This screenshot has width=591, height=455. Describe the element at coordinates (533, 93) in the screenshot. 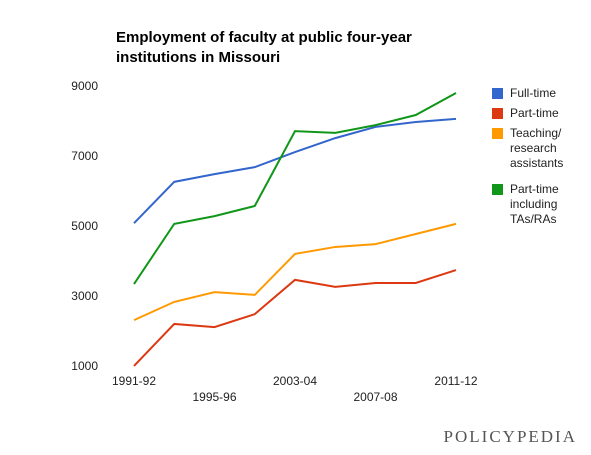

I see `legend-label: Full-time` at that location.